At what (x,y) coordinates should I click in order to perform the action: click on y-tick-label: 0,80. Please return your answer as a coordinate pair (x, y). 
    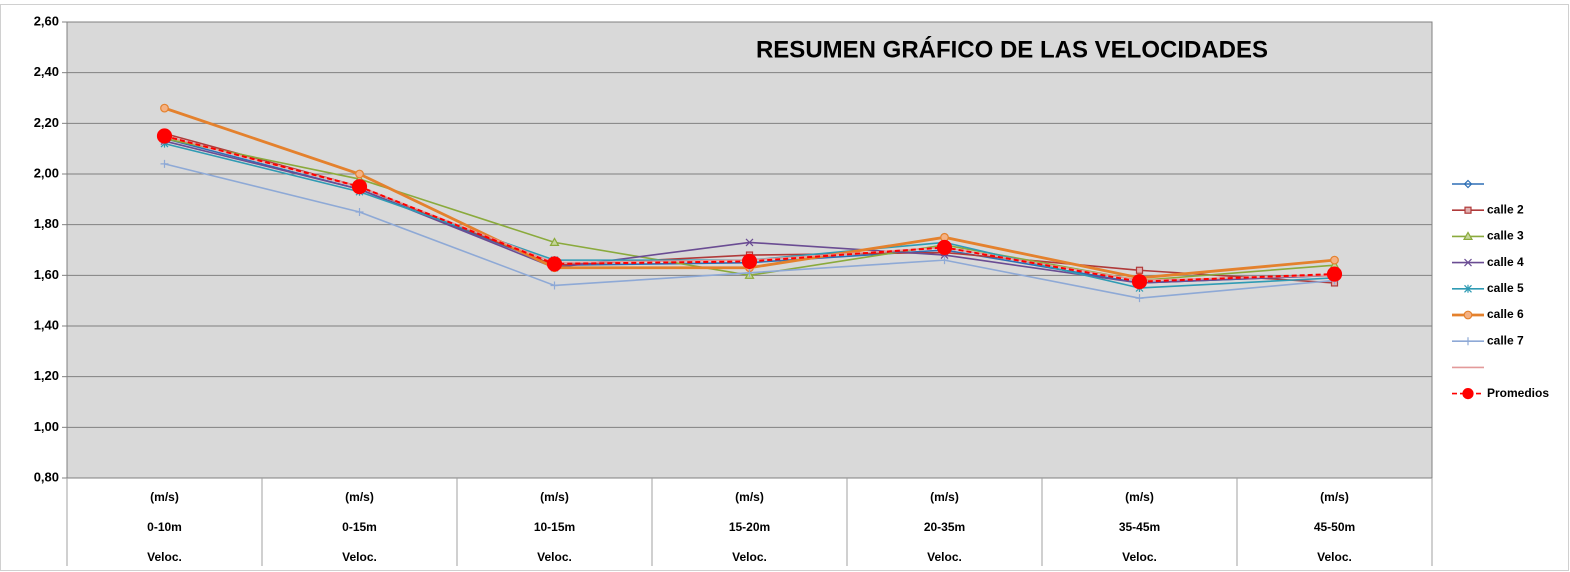
    Looking at the image, I should click on (46, 476).